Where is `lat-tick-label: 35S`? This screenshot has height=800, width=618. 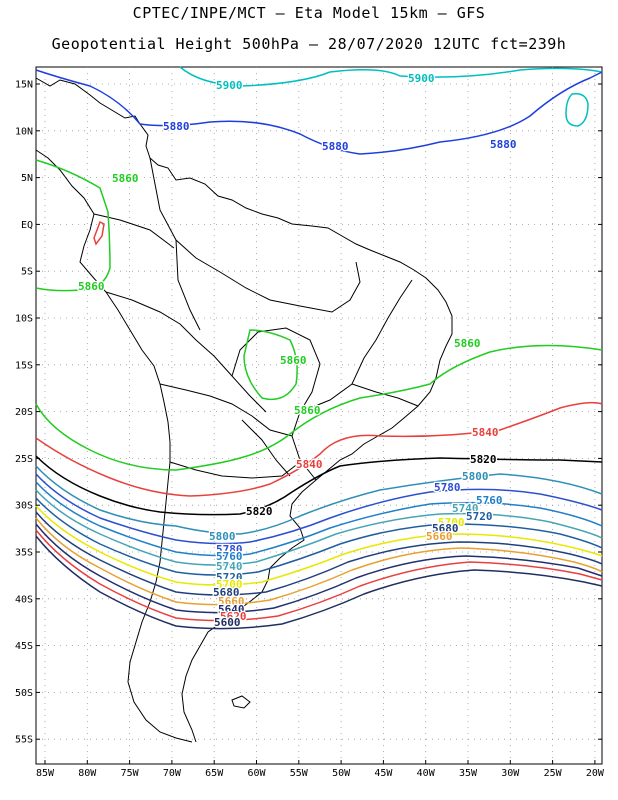 lat-tick-label: 35S is located at coordinates (24, 553).